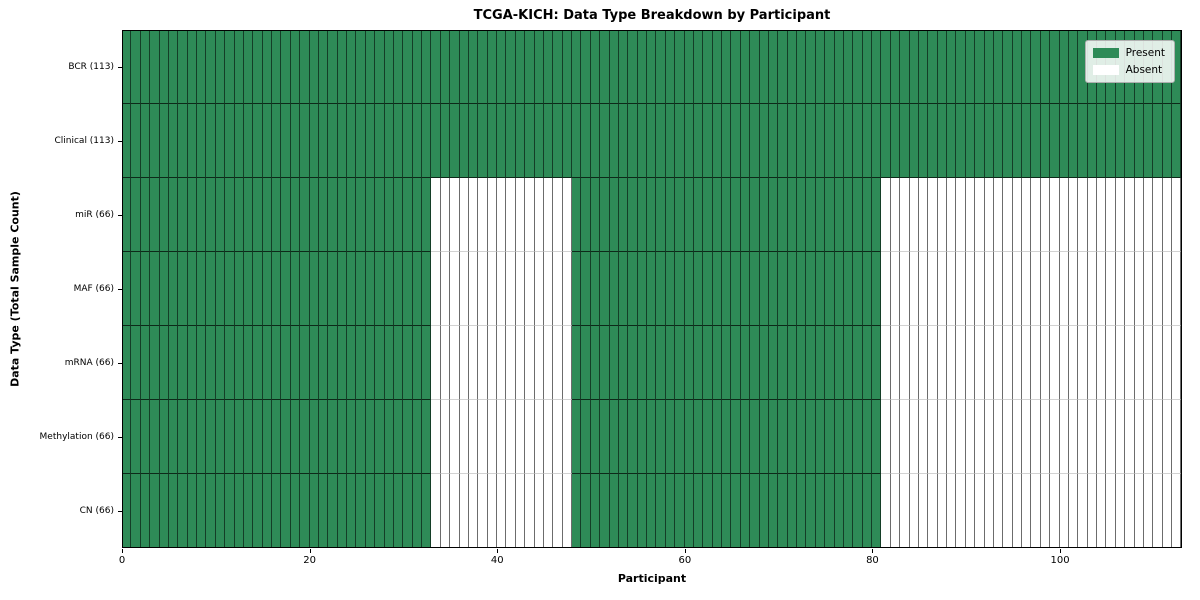  Describe the element at coordinates (122, 560) in the screenshot. I see `x-tick-label-0: 0` at that location.